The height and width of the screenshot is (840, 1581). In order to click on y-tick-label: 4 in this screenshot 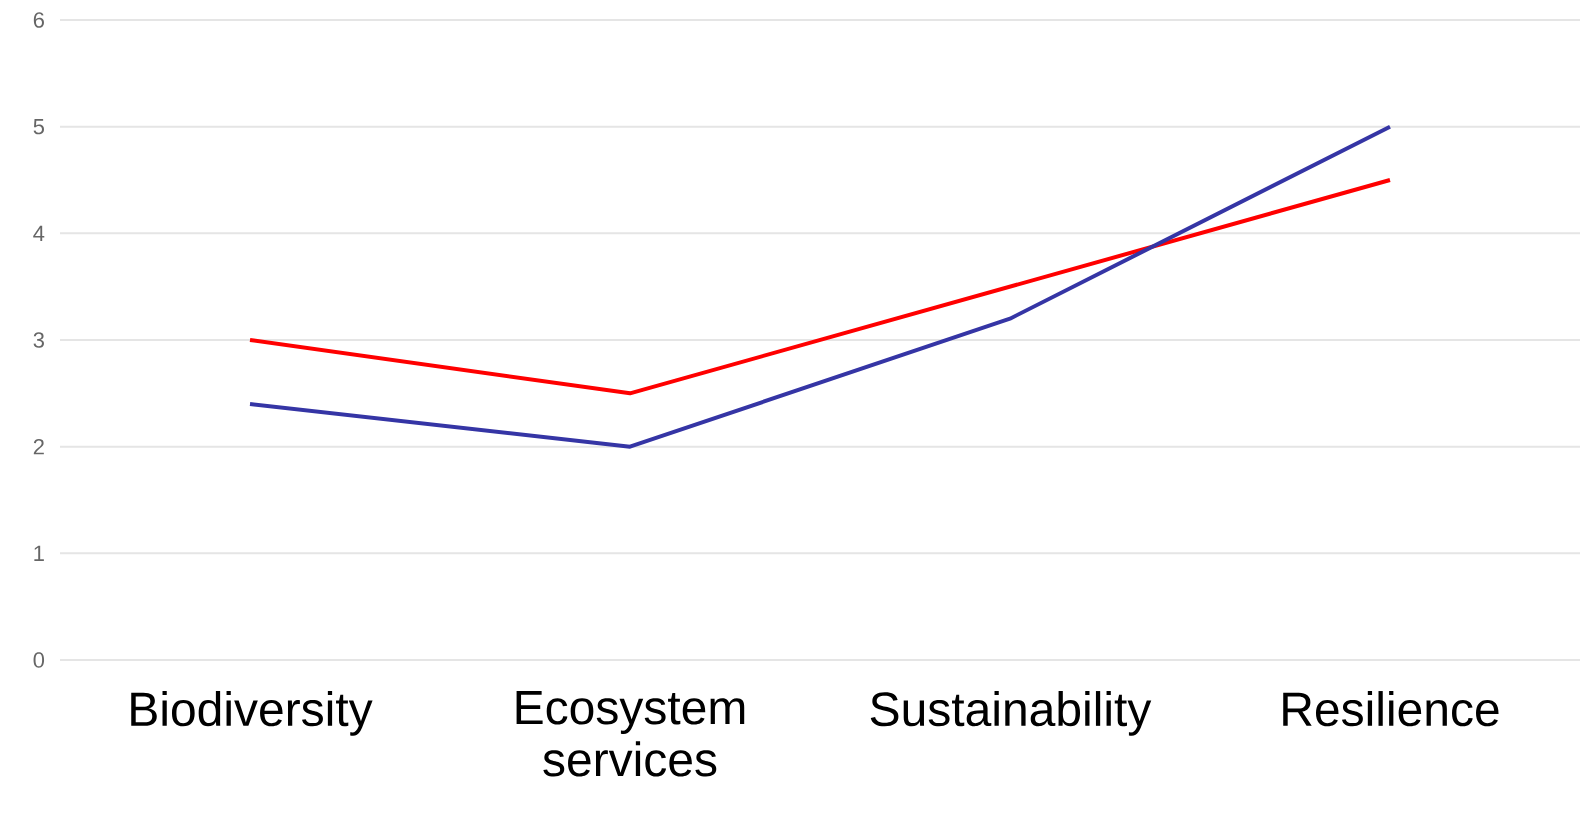, I will do `click(39, 233)`.